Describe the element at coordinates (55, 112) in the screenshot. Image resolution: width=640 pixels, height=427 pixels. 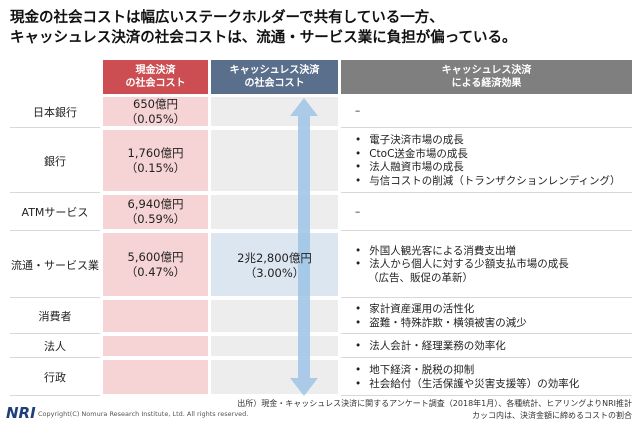
I see `row-label: 日本銀行` at that location.